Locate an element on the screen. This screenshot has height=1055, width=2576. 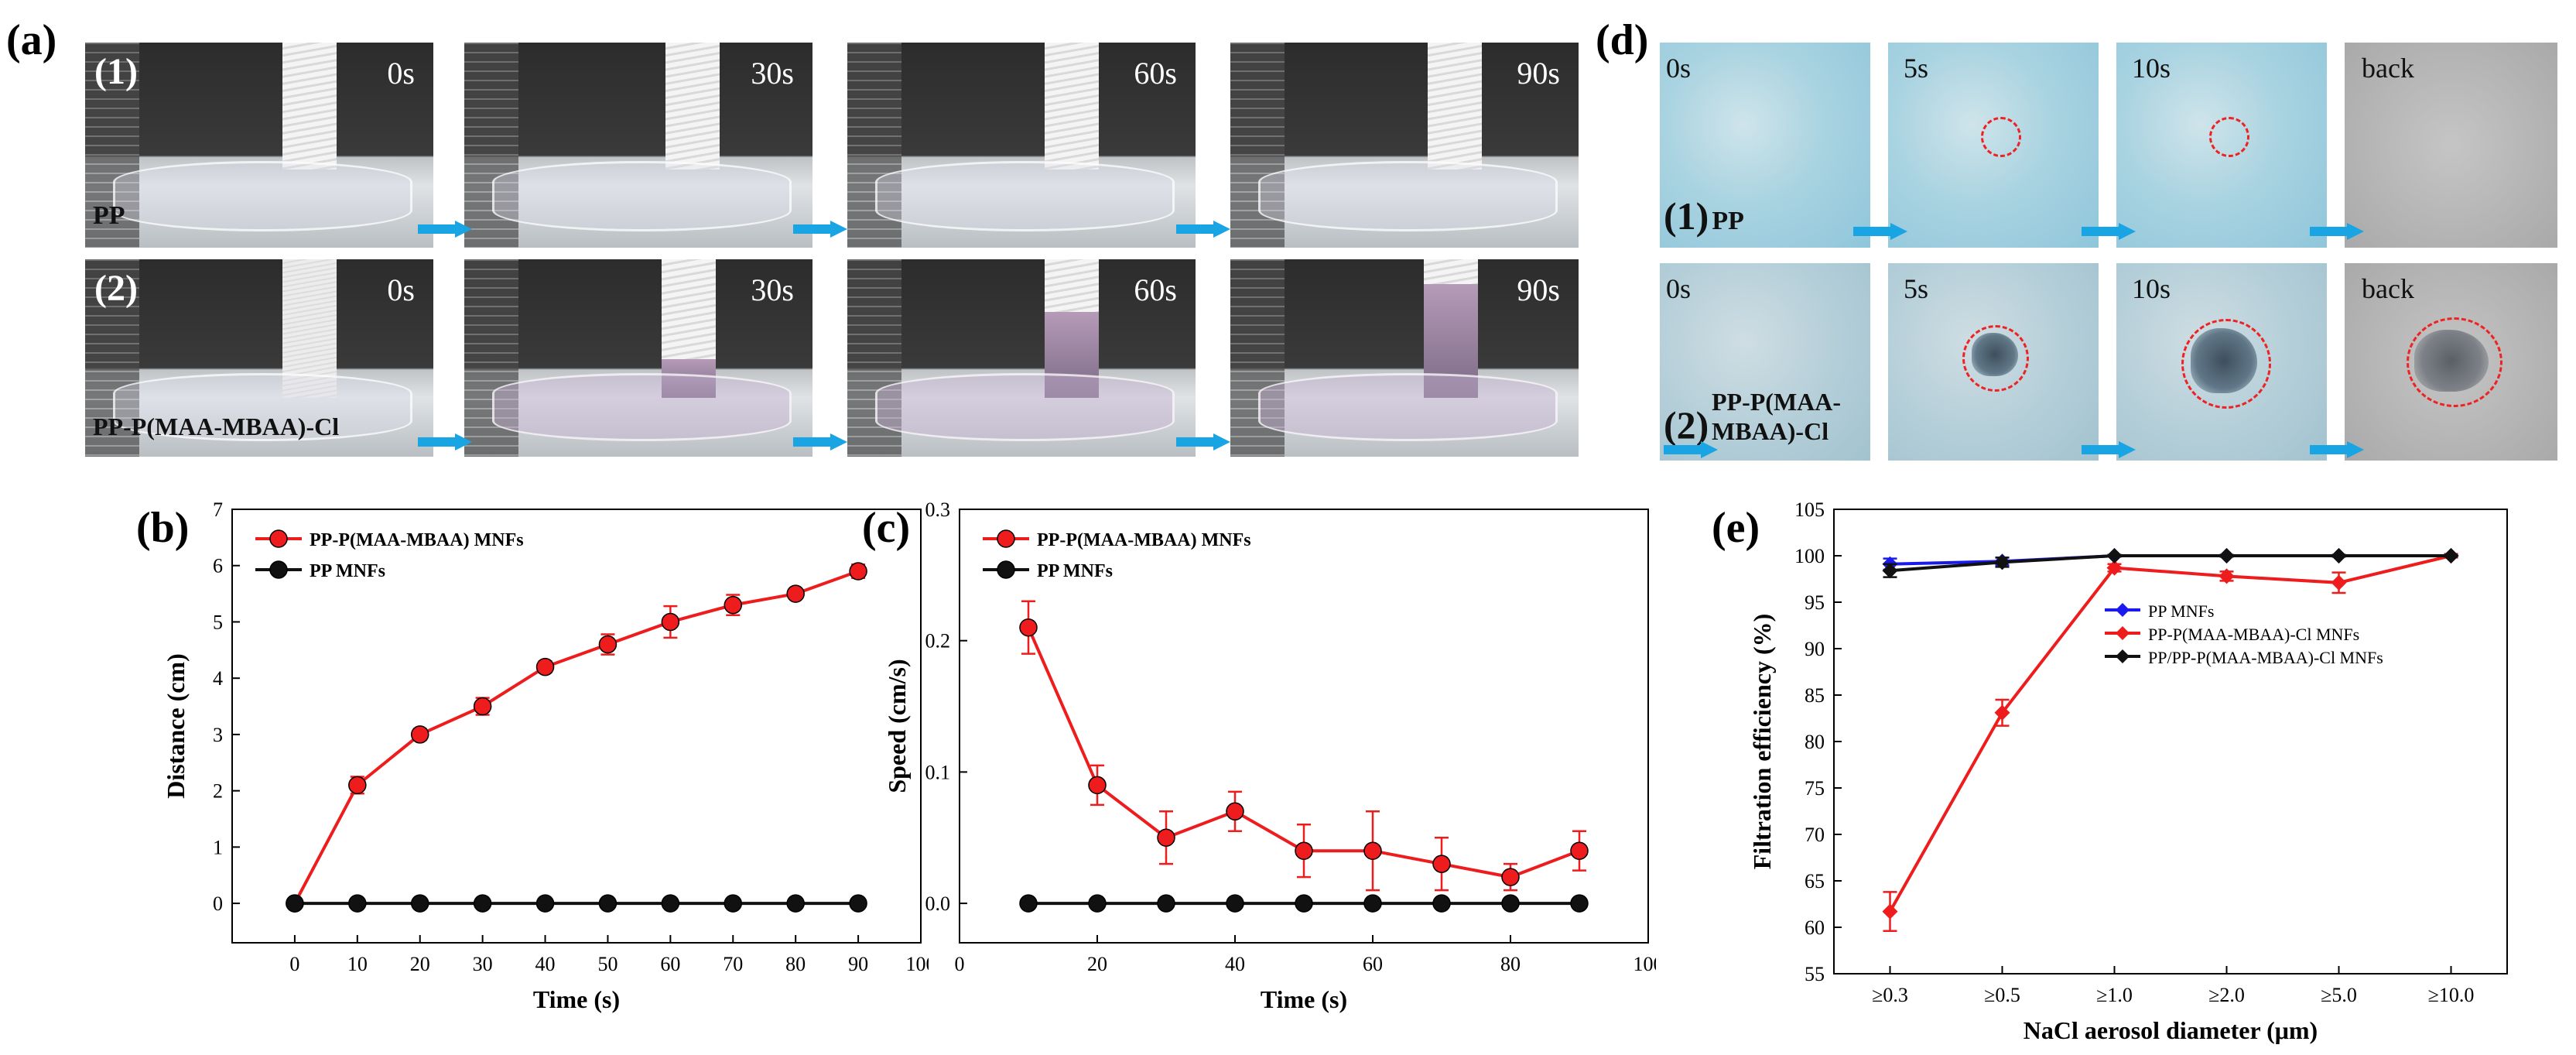
row-index: (2) is located at coordinates (1687, 425).